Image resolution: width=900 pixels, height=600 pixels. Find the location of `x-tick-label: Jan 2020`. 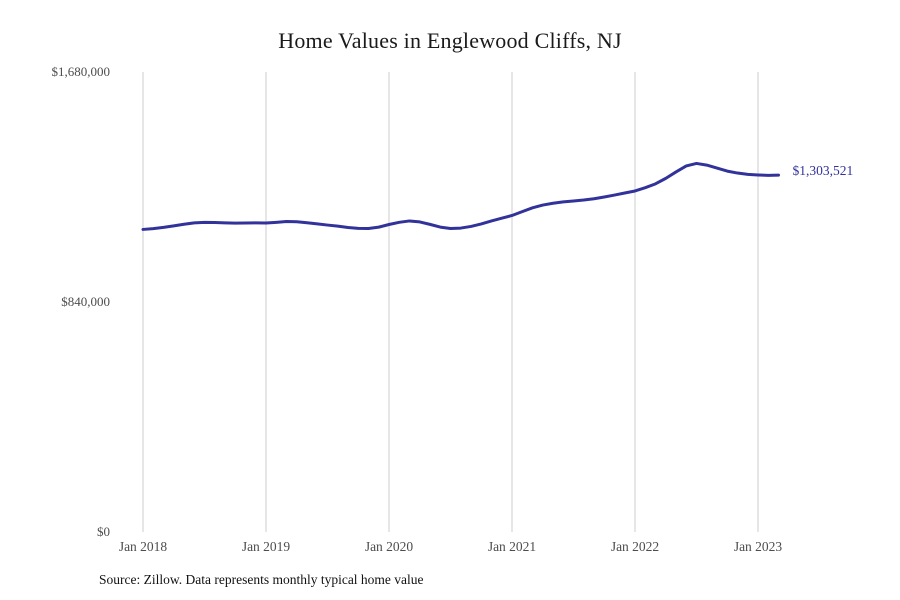

x-tick-label: Jan 2020 is located at coordinates (389, 546).